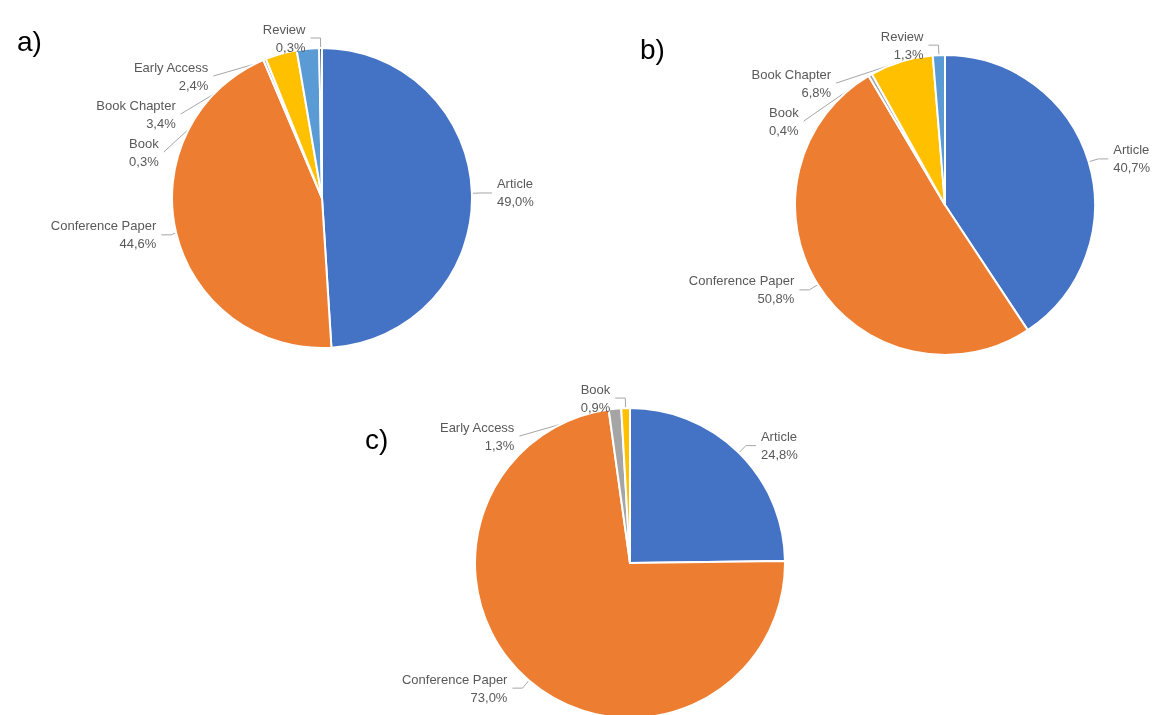 This screenshot has width=1170, height=715. I want to click on text: c), so click(377, 439).